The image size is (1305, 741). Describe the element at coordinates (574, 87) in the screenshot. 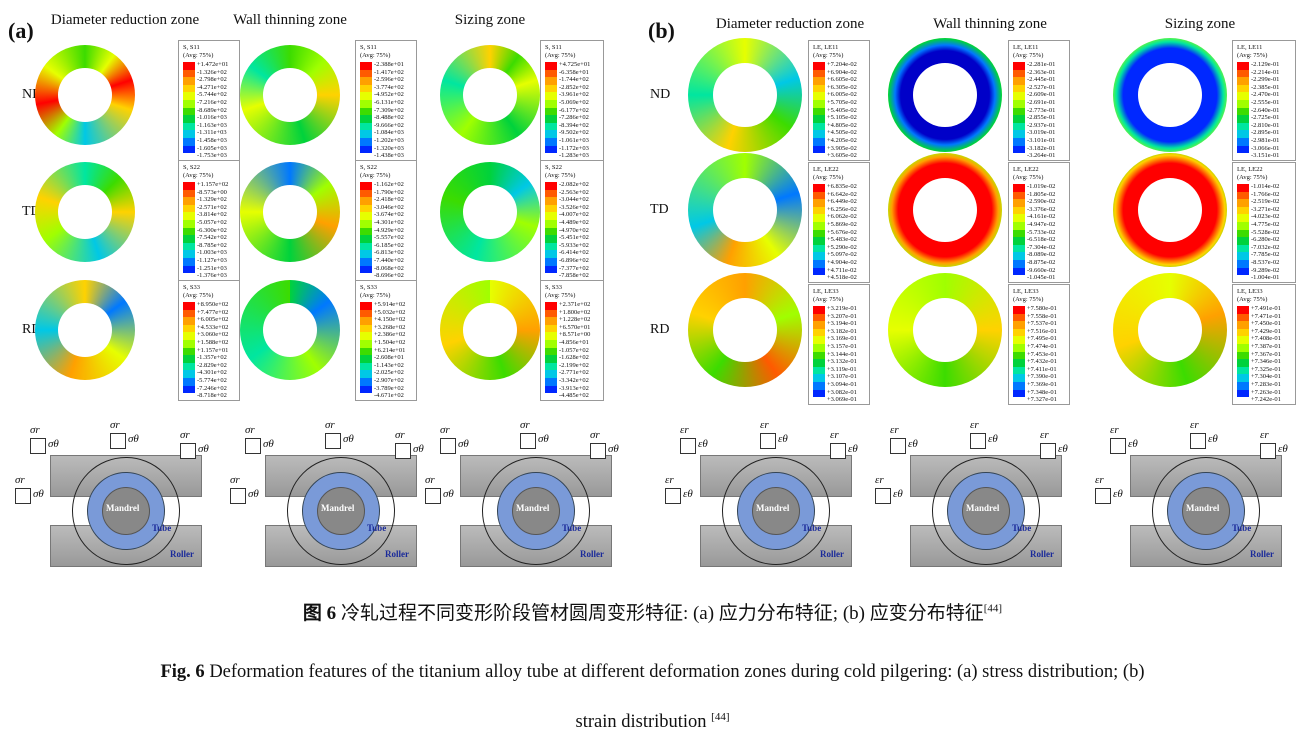

I see `legend-value: -2.852e+02` at that location.